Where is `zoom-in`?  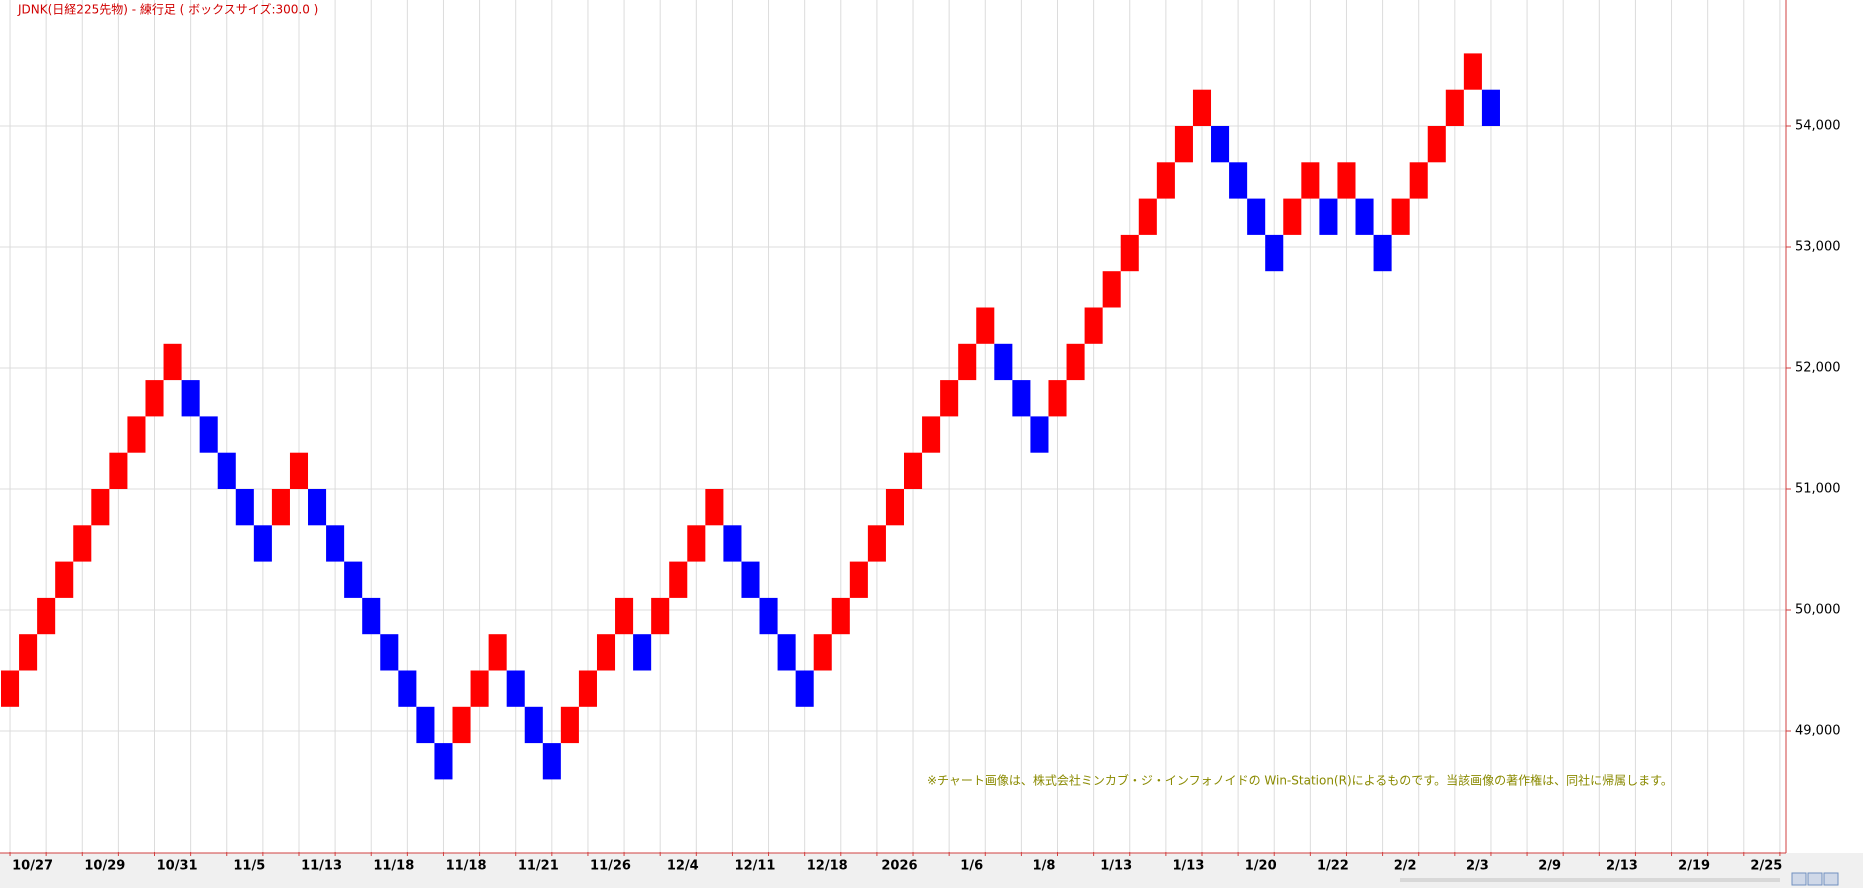 zoom-in is located at coordinates (1799, 879).